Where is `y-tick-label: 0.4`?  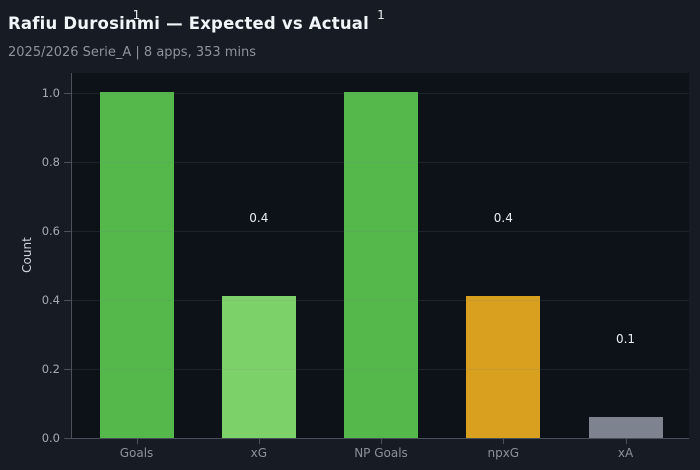
y-tick-label: 0.4 is located at coordinates (50, 299).